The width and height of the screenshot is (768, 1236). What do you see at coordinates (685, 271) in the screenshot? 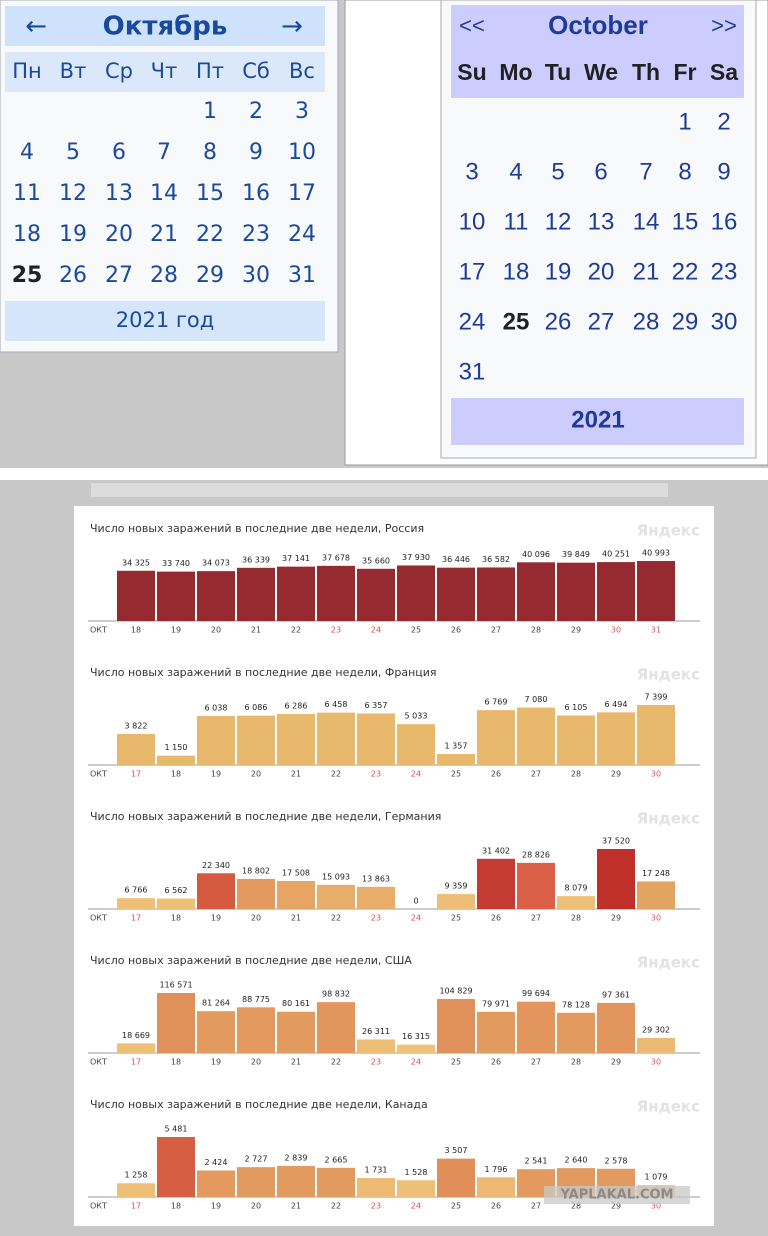
I see `day: 22` at bounding box center [685, 271].